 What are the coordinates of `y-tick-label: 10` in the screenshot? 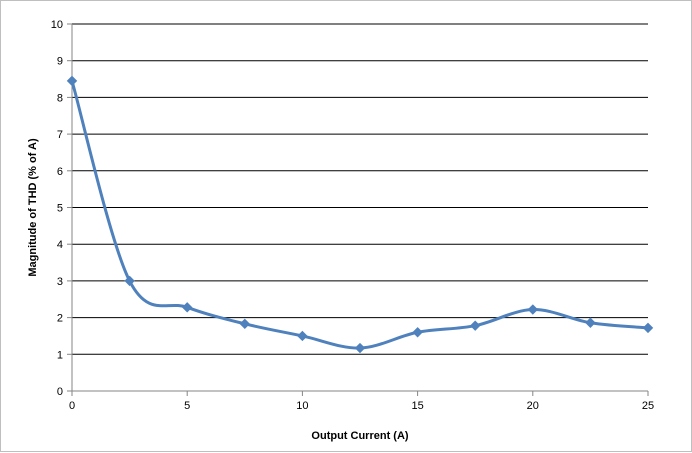 It's located at (57, 25).